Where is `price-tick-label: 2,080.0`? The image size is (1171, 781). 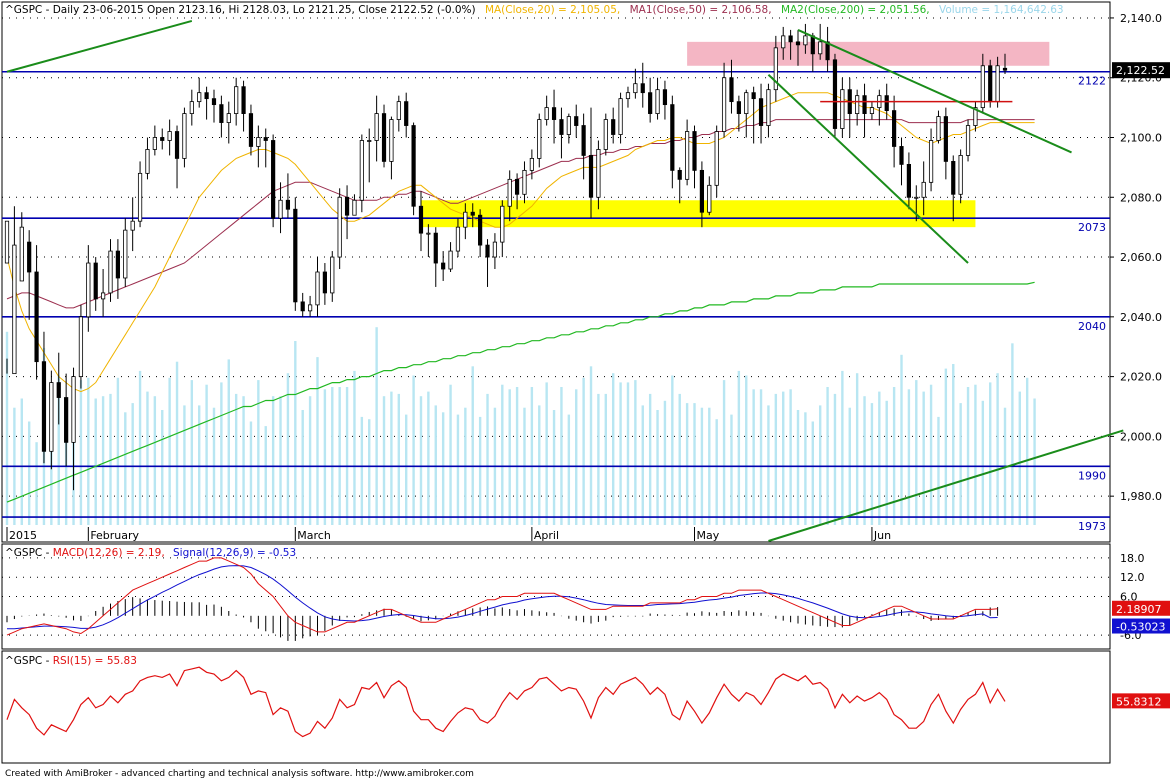
price-tick-label: 2,080.0 is located at coordinates (1141, 197).